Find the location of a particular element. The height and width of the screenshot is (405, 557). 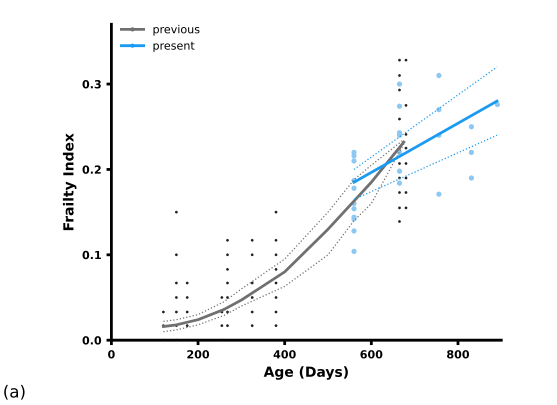

text: (a) is located at coordinates (14, 392).